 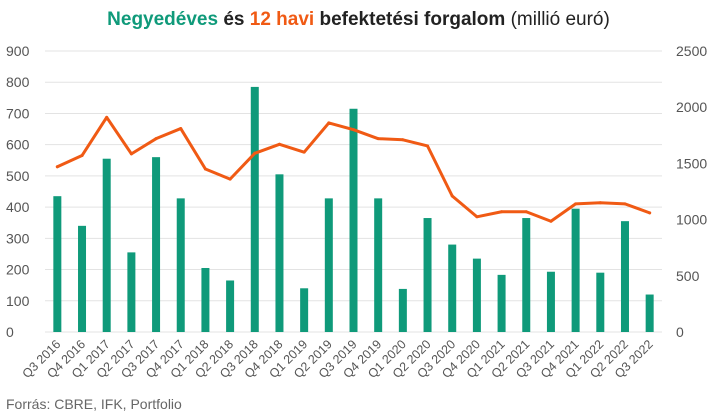 I want to click on y-left-tick-label: 0, so click(x=10, y=332).